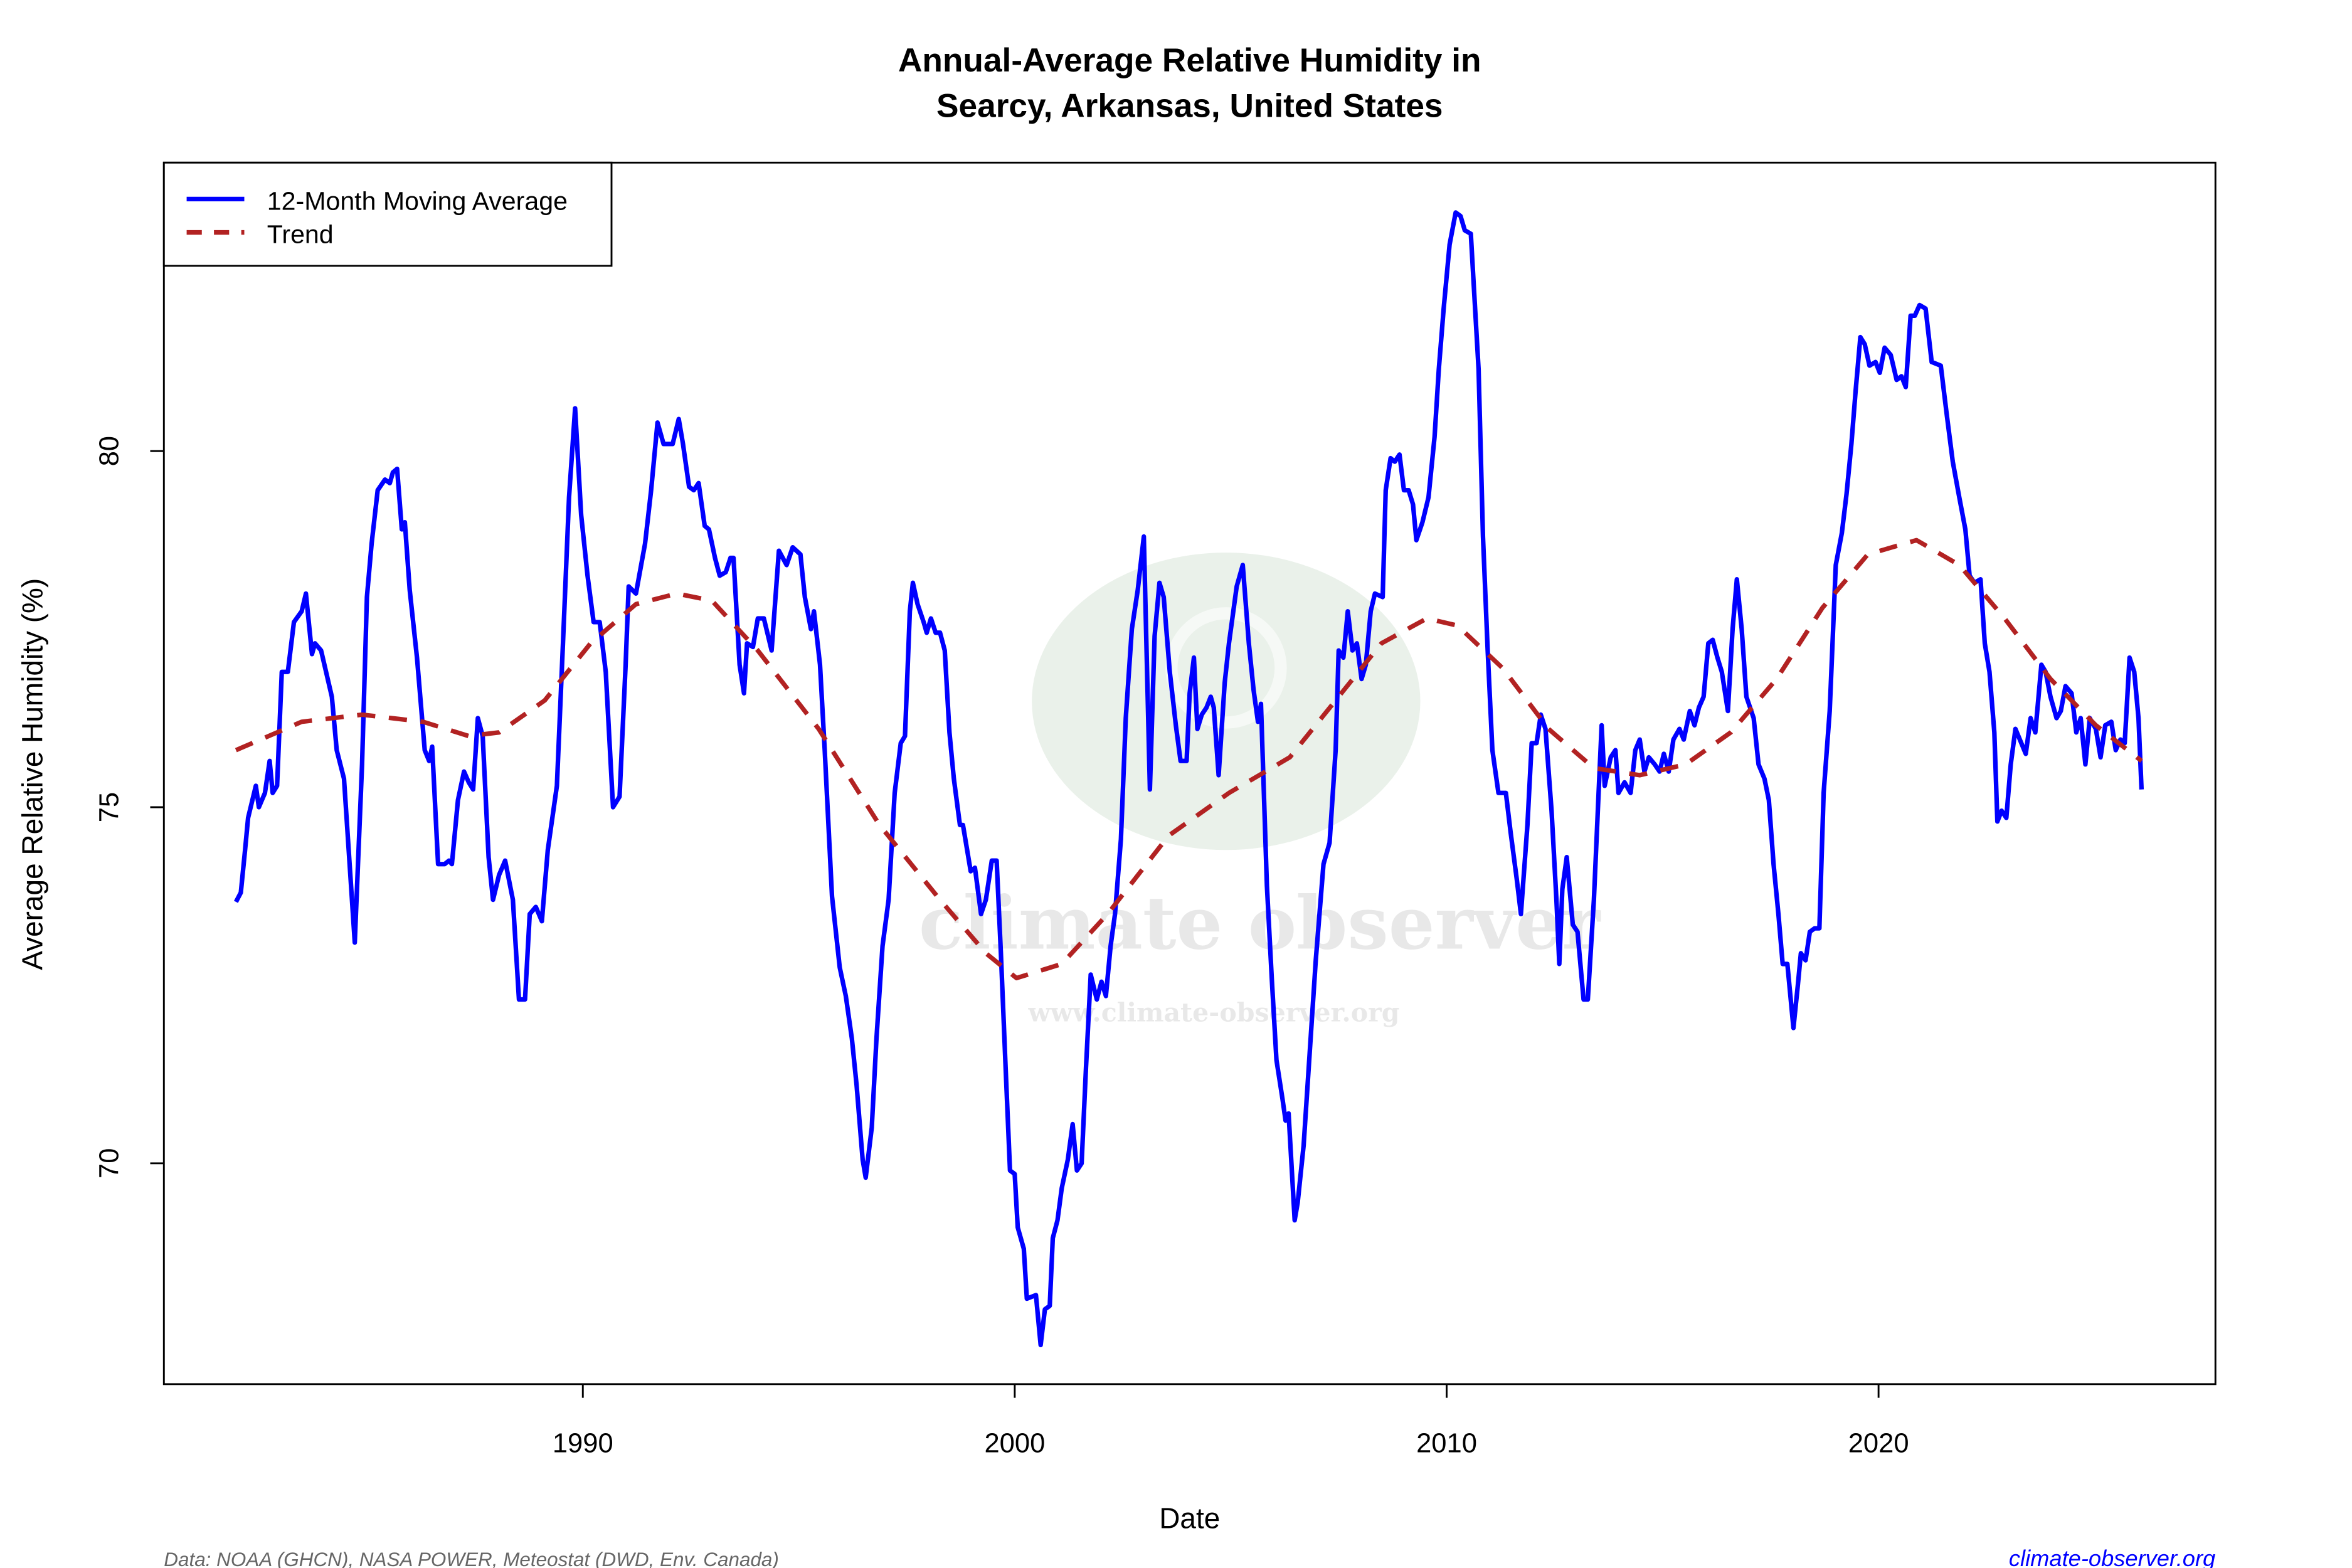  What do you see at coordinates (129, 807) in the screenshot?
I see `y-axis: 70 75 80` at bounding box center [129, 807].